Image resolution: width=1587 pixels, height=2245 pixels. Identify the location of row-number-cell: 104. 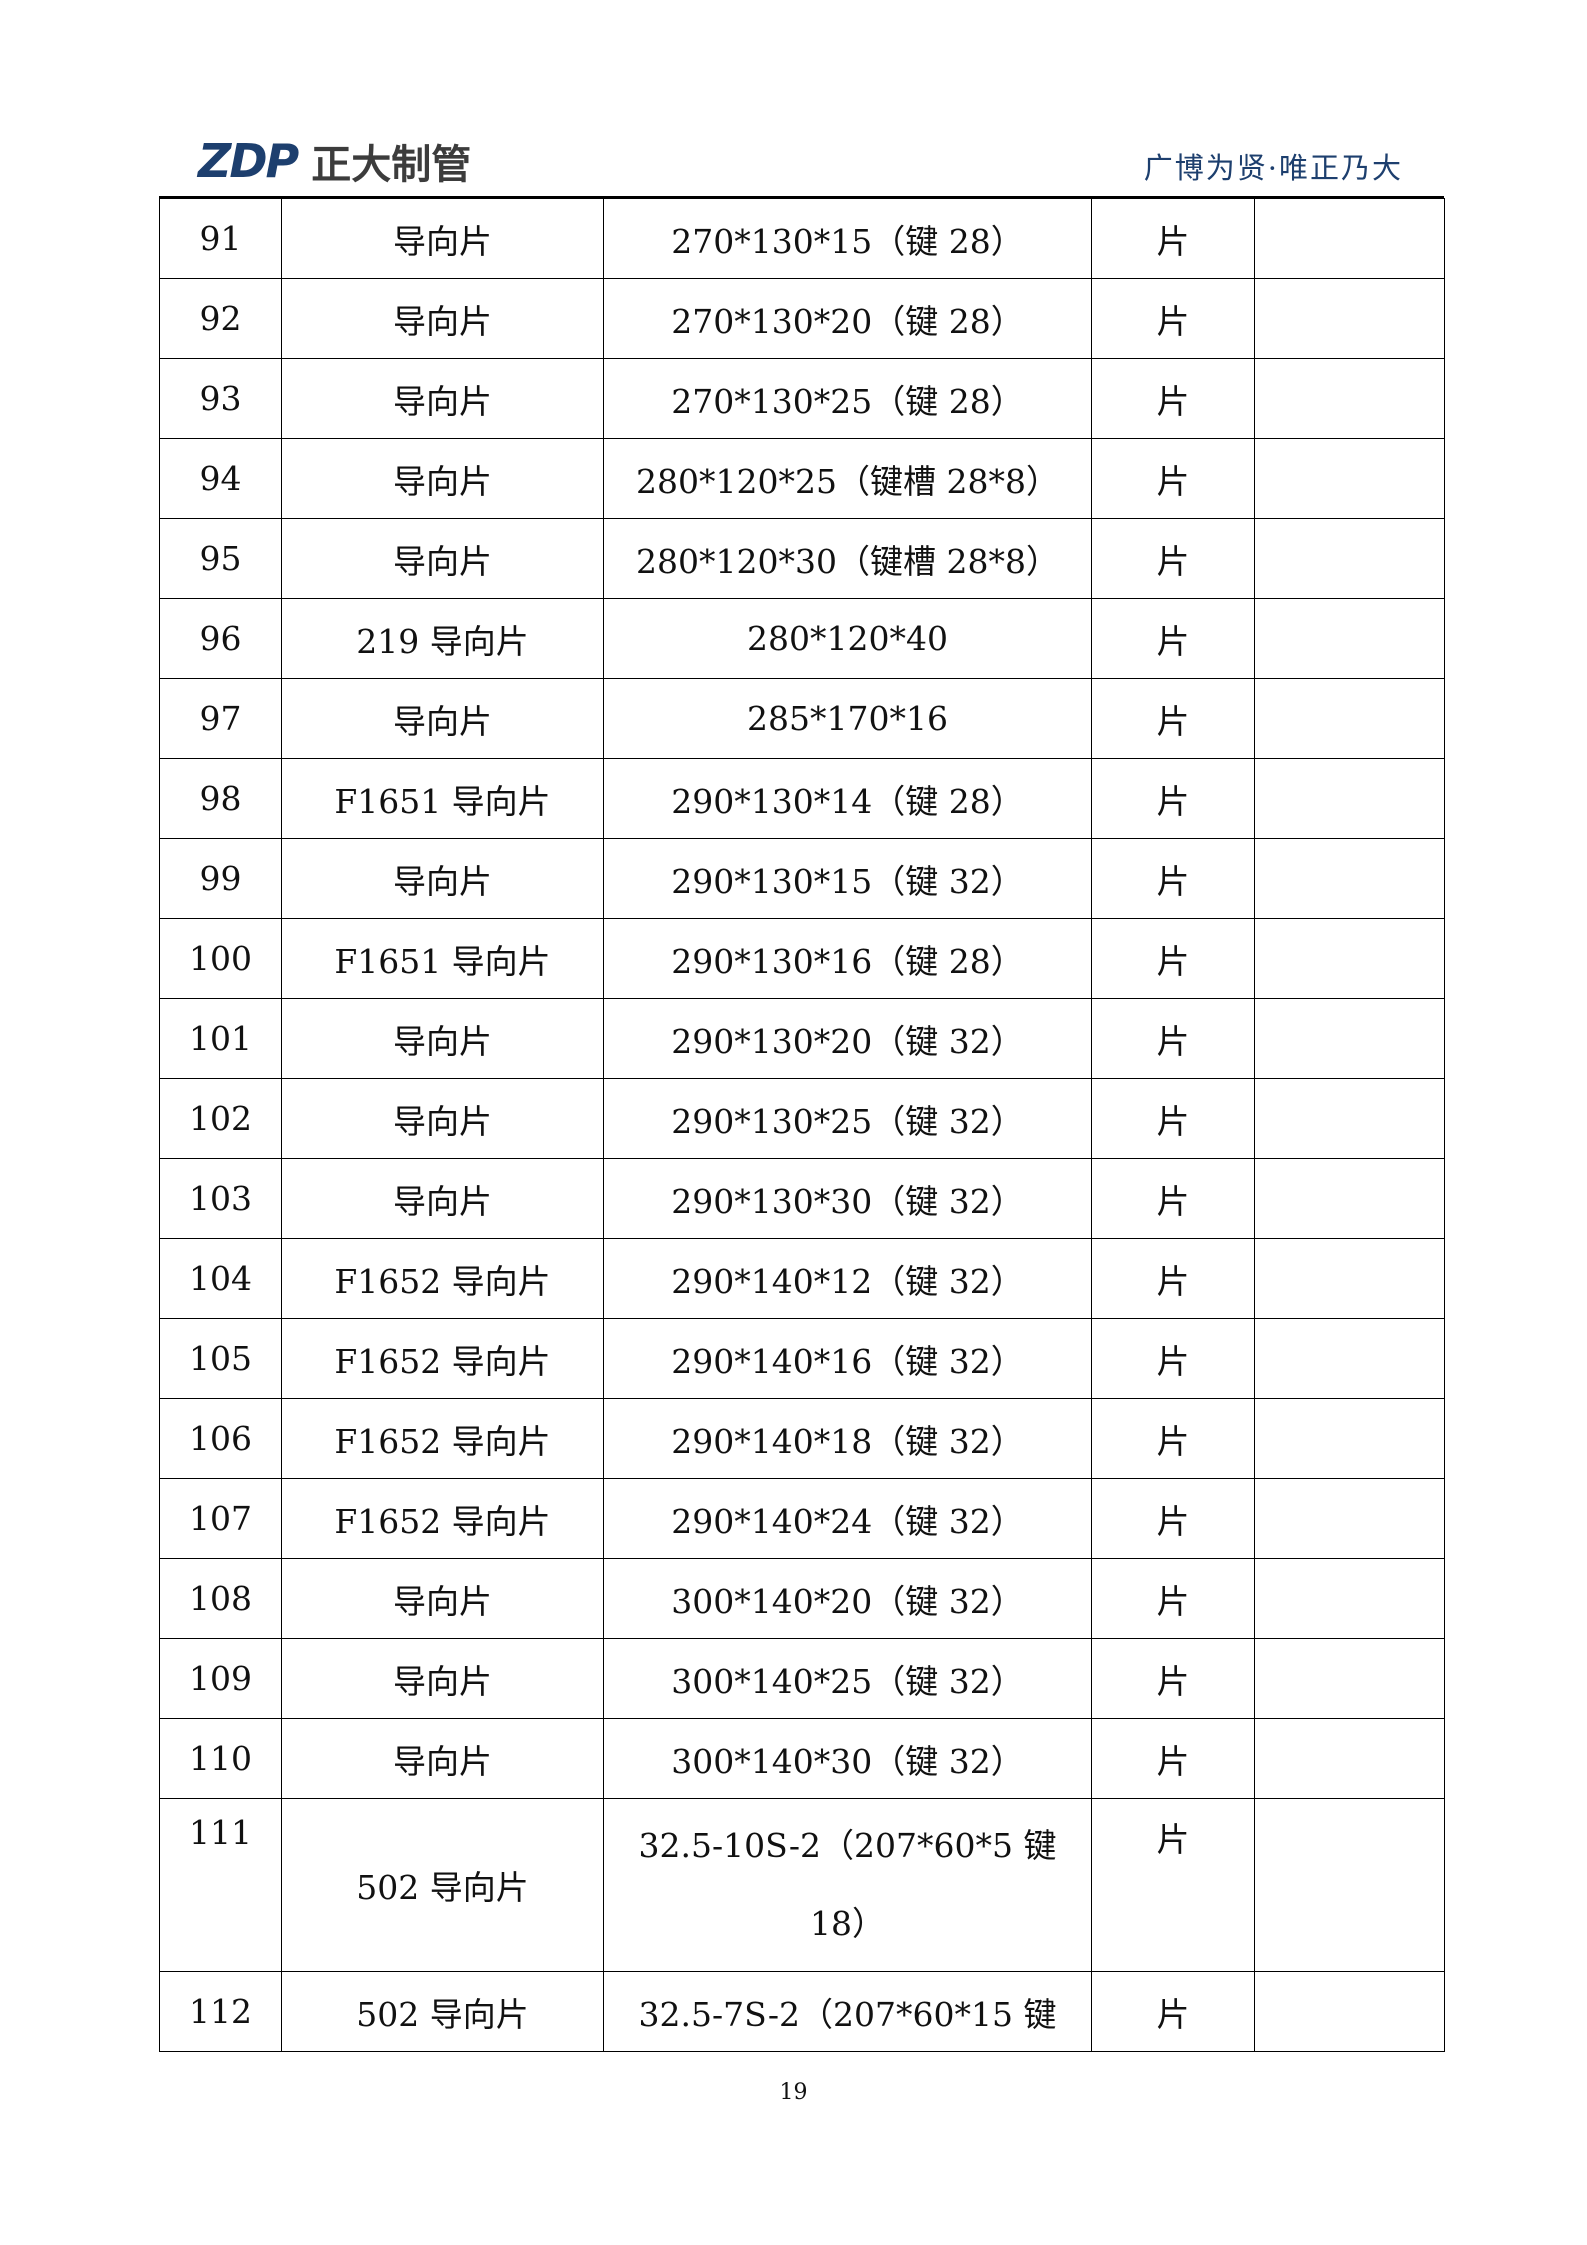
(220, 1278).